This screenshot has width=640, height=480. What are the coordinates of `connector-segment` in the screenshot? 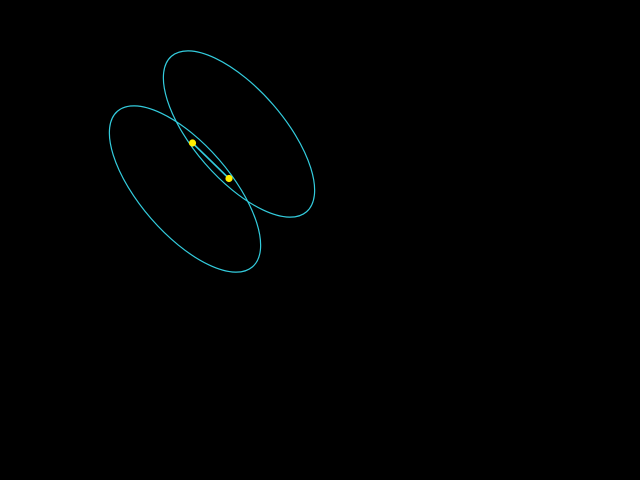 It's located at (210, 161).